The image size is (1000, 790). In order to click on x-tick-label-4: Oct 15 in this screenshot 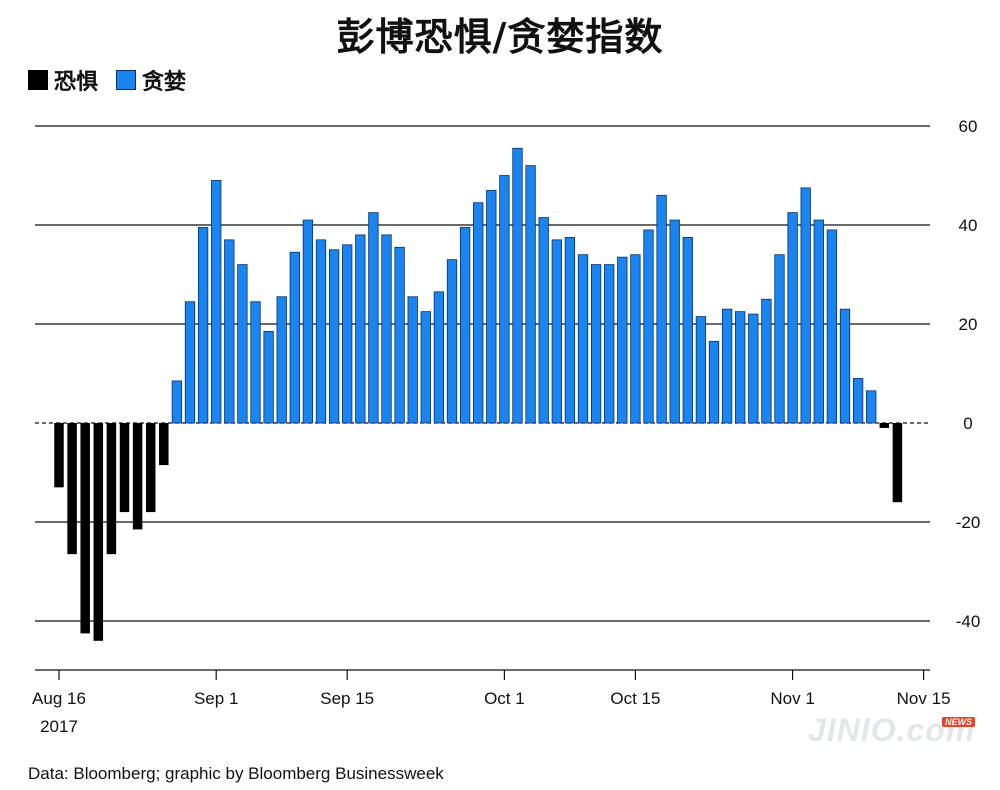, I will do `click(635, 698)`.